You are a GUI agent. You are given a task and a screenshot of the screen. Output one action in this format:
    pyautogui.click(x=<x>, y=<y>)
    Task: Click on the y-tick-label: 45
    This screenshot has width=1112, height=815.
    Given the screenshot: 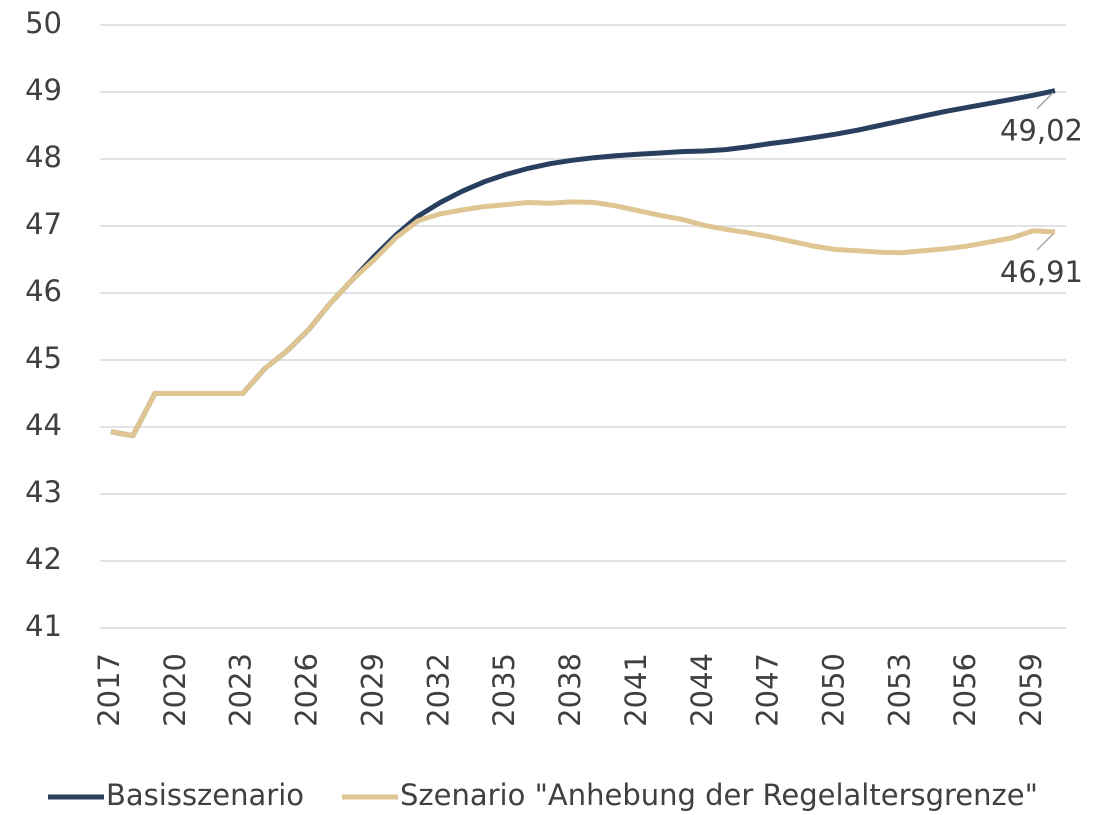 What is the action you would take?
    pyautogui.click(x=43, y=358)
    